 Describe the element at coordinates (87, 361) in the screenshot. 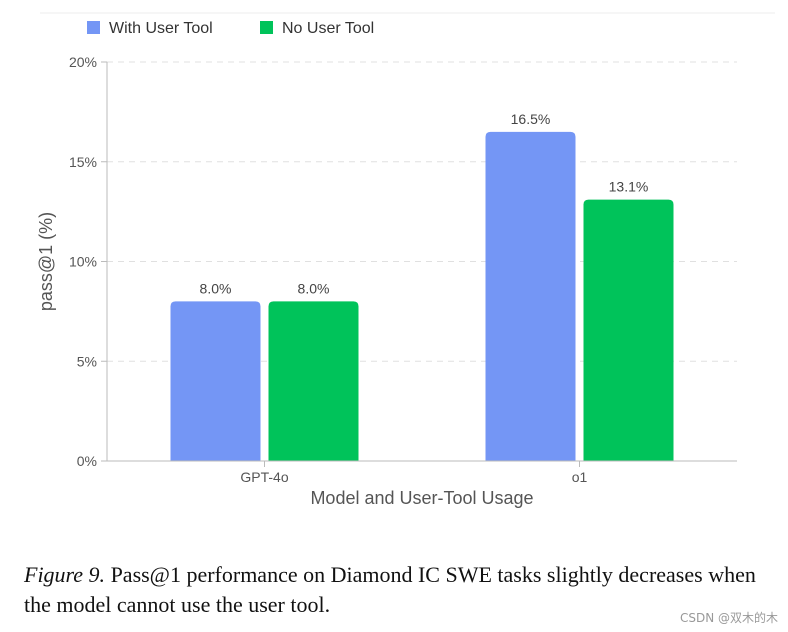

I see `y-tick-label: 5%` at that location.